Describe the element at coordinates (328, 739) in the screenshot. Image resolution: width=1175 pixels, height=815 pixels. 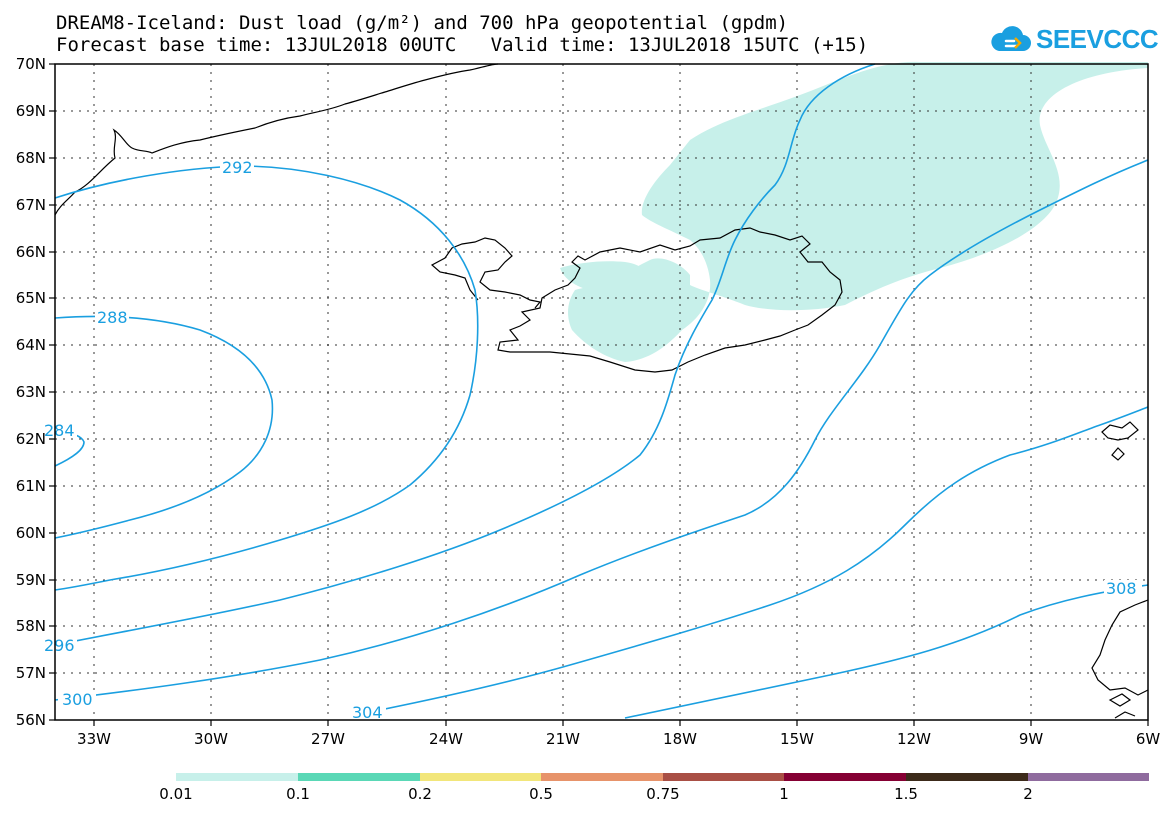
I see `lon-label: 27W` at that location.